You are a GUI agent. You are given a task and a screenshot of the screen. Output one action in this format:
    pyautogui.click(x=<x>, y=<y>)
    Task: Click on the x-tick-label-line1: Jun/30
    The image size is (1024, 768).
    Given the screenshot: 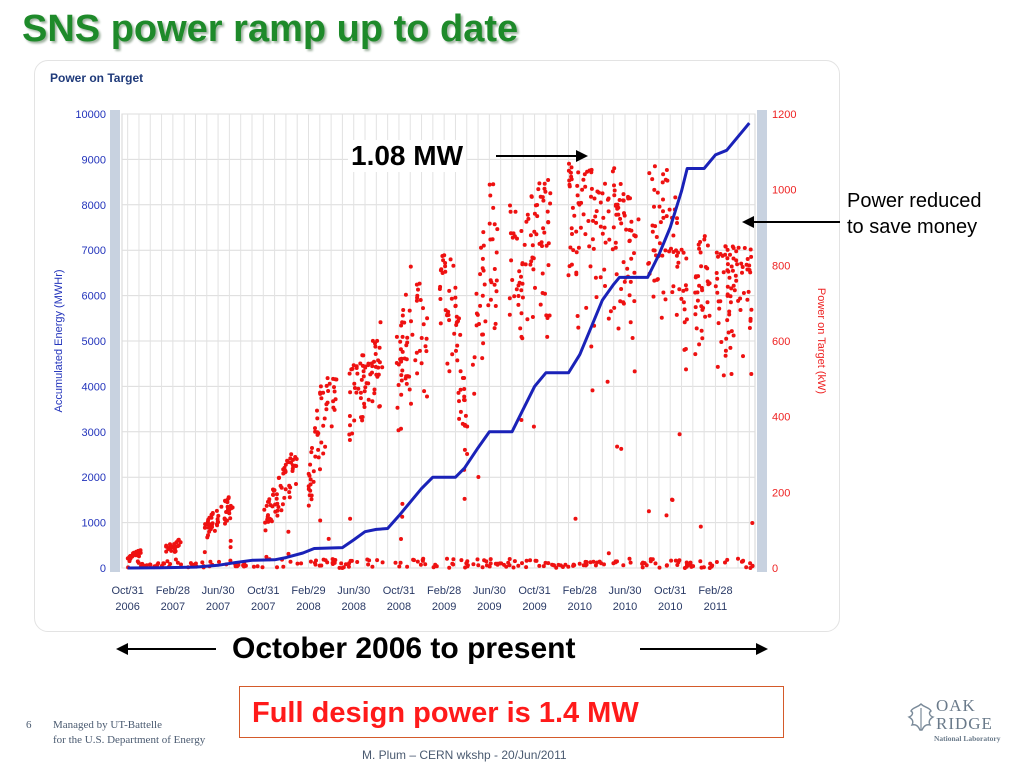 What is the action you would take?
    pyautogui.click(x=353, y=591)
    